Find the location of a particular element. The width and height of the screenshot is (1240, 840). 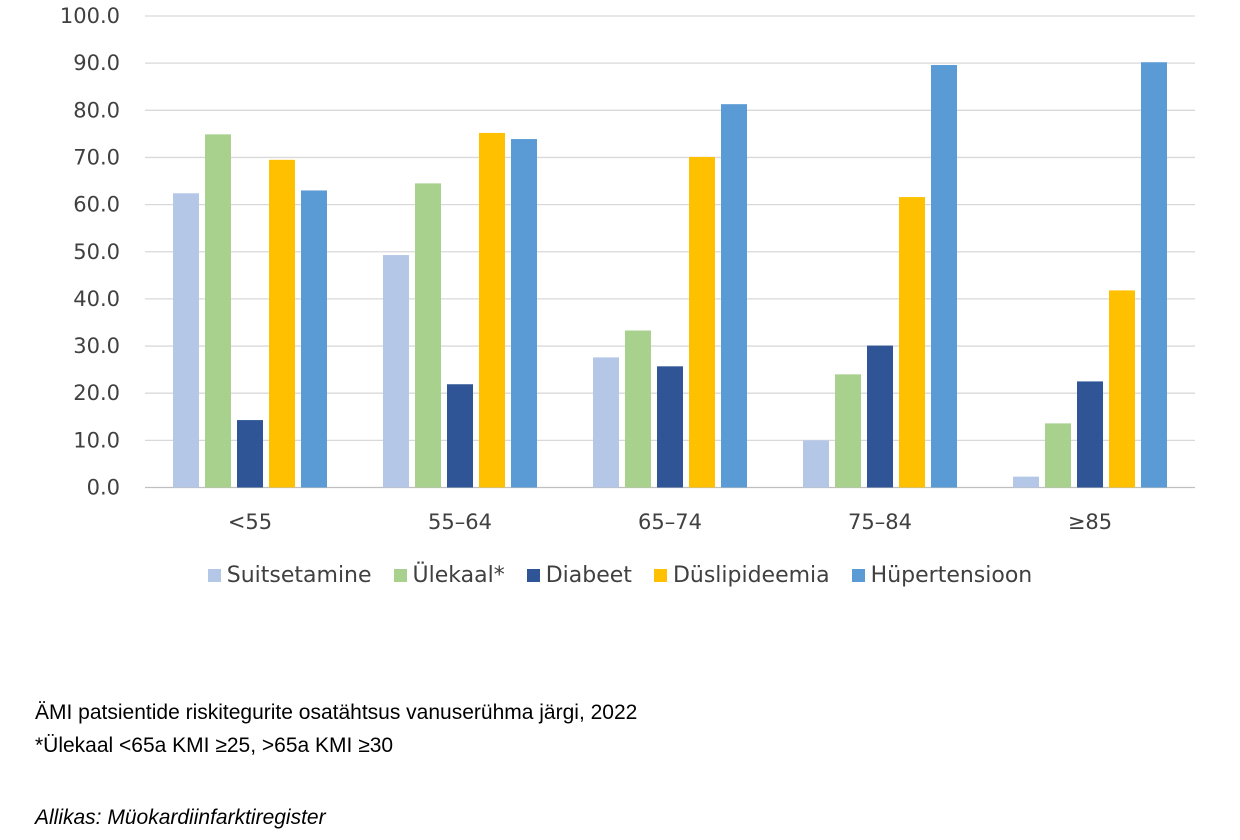

legend-item: Düslipideemia is located at coordinates (741, 575).